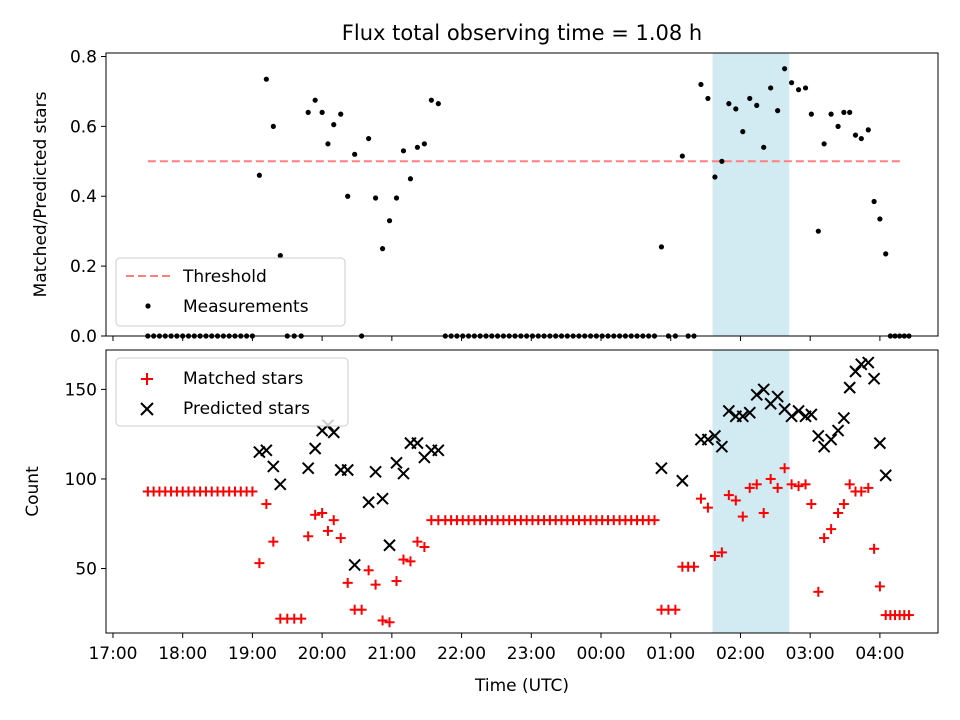  Describe the element at coordinates (391, 654) in the screenshot. I see `x-tick-label: 21:00` at that location.